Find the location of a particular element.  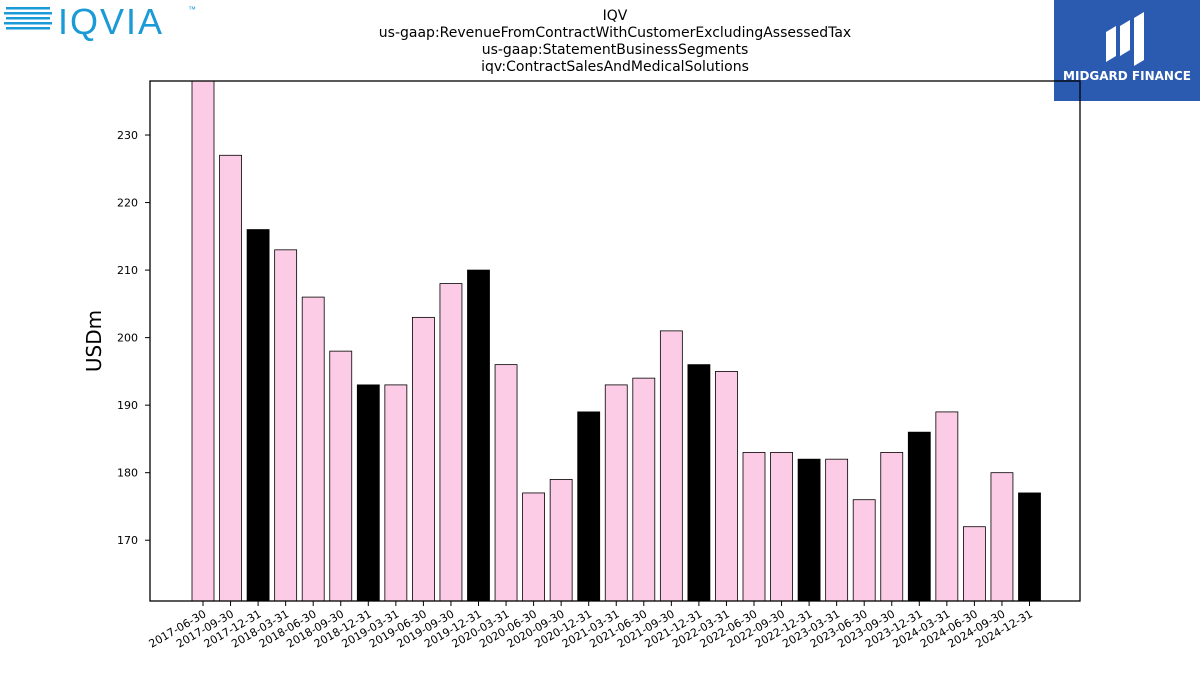

iqvia-logo-text: IQVIA is located at coordinates (111, 22).